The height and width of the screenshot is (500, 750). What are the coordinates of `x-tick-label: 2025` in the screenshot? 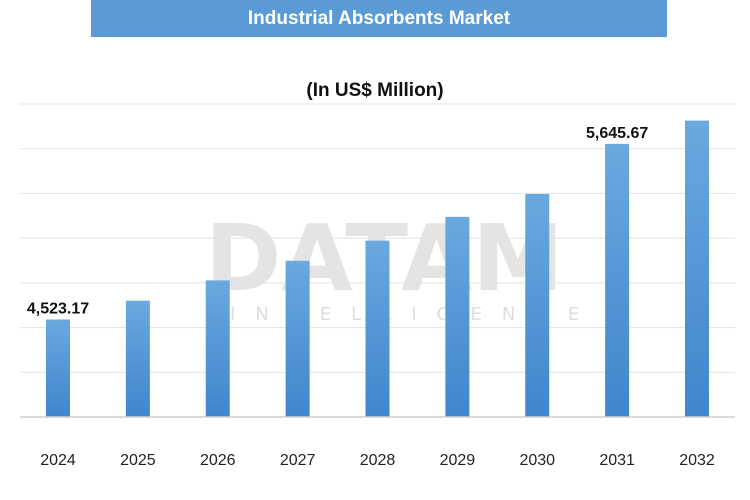 It's located at (138, 460).